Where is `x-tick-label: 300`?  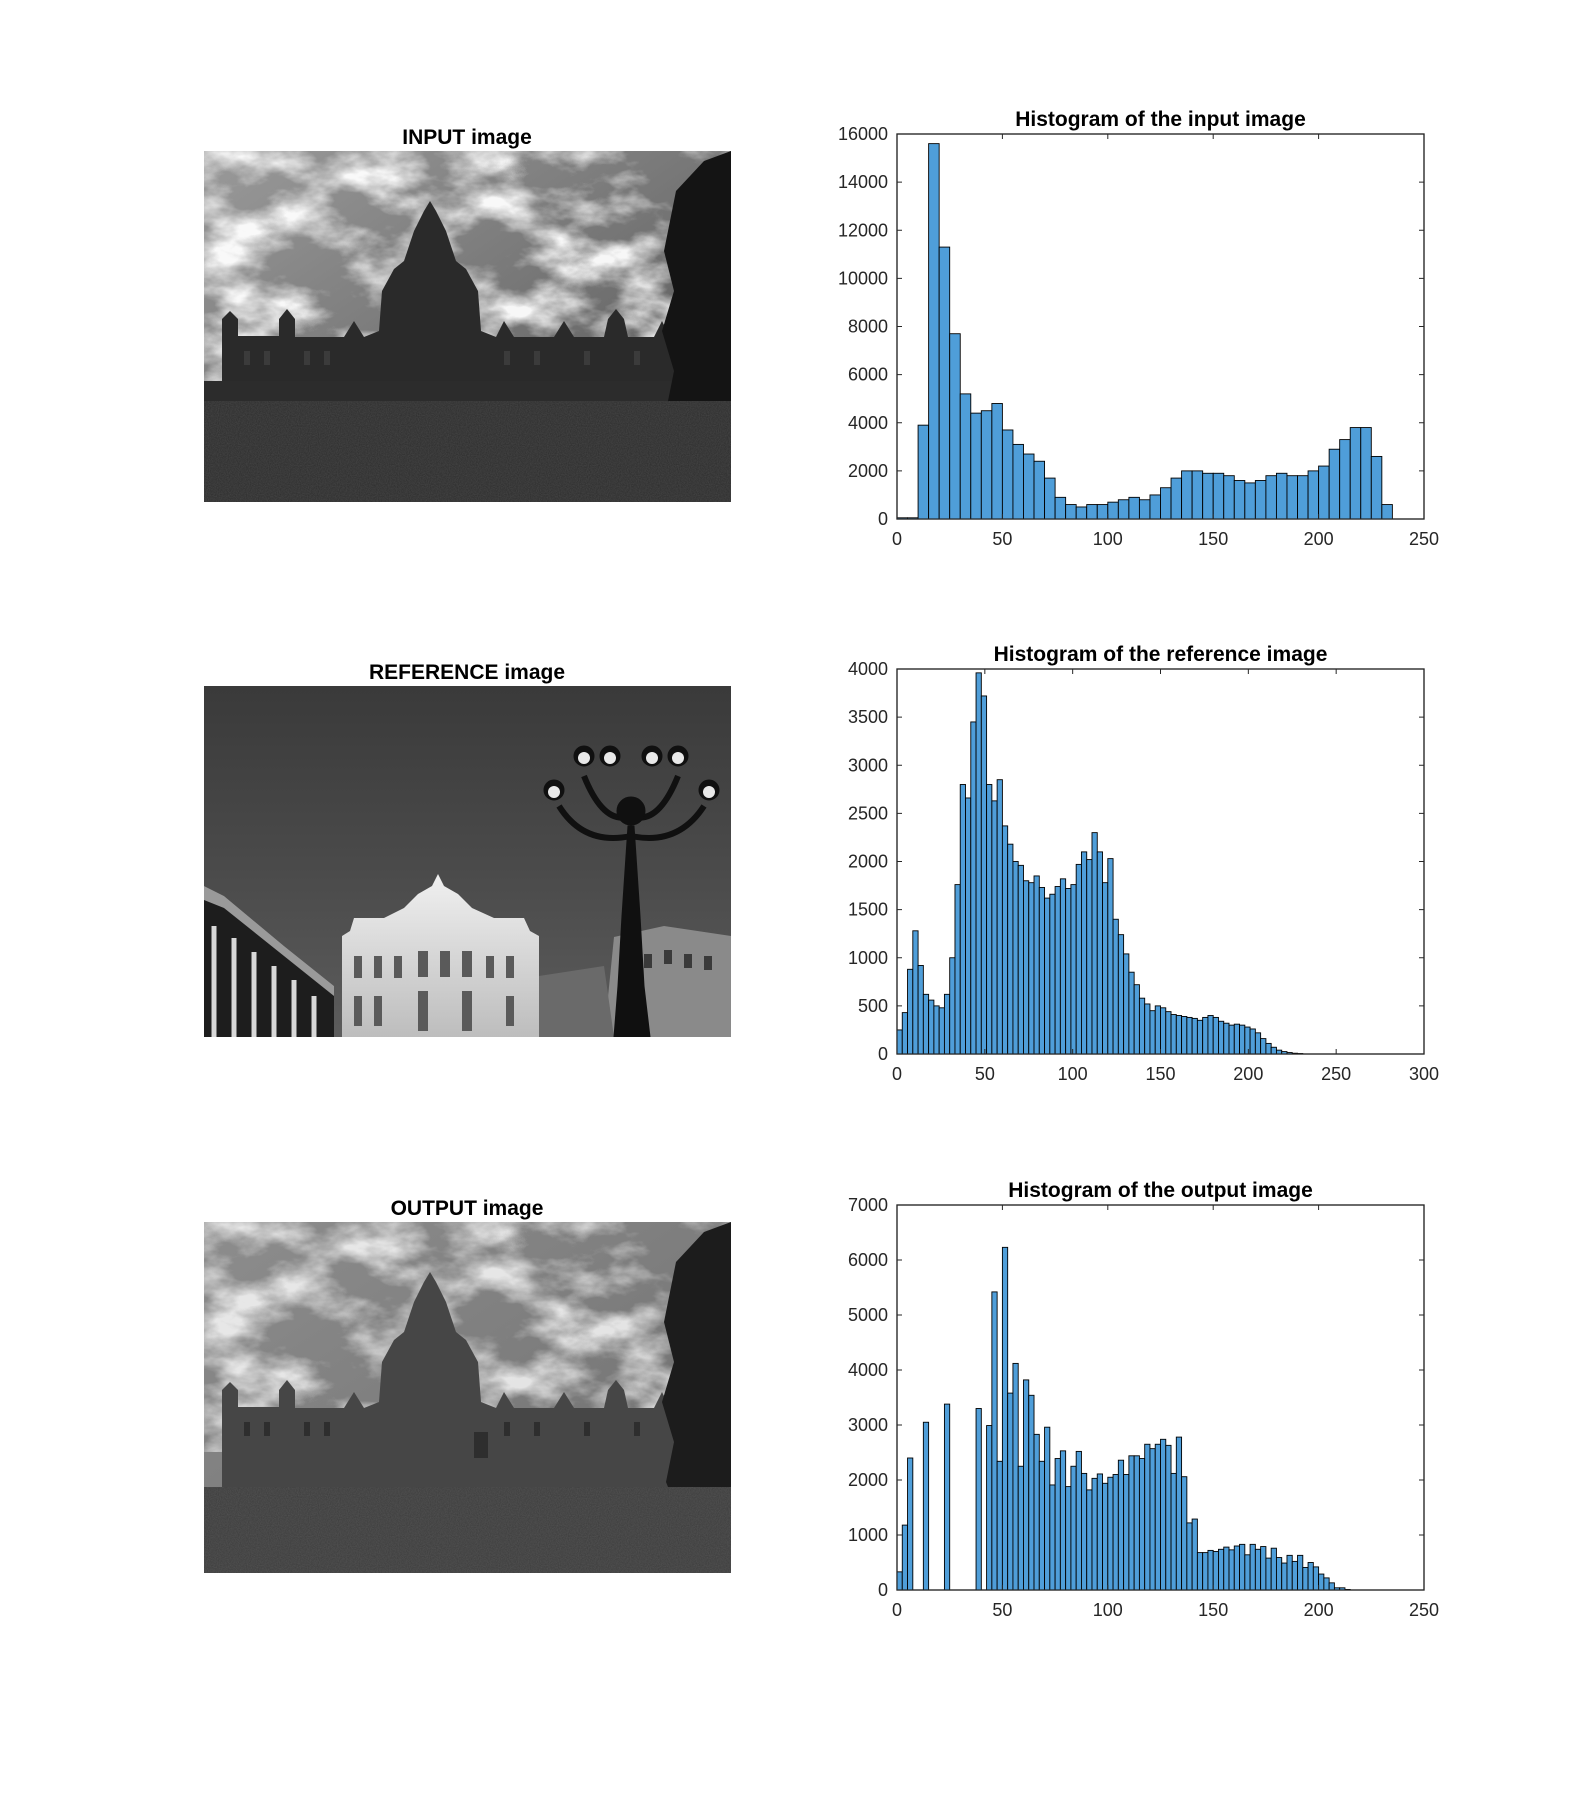
x-tick-label: 300 is located at coordinates (1424, 1074).